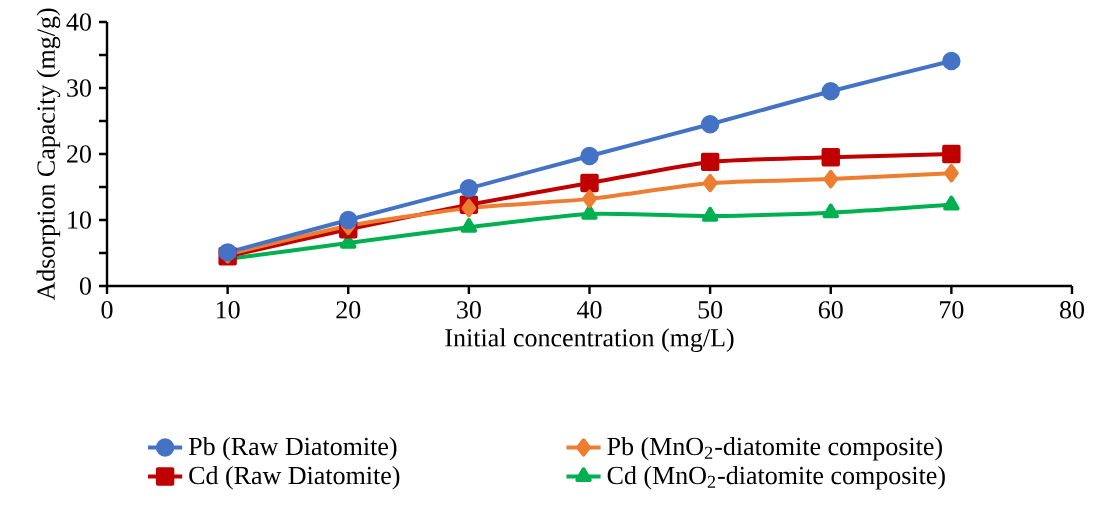 The width and height of the screenshot is (1098, 514). I want to click on x-tick-label: 10, so click(228, 310).